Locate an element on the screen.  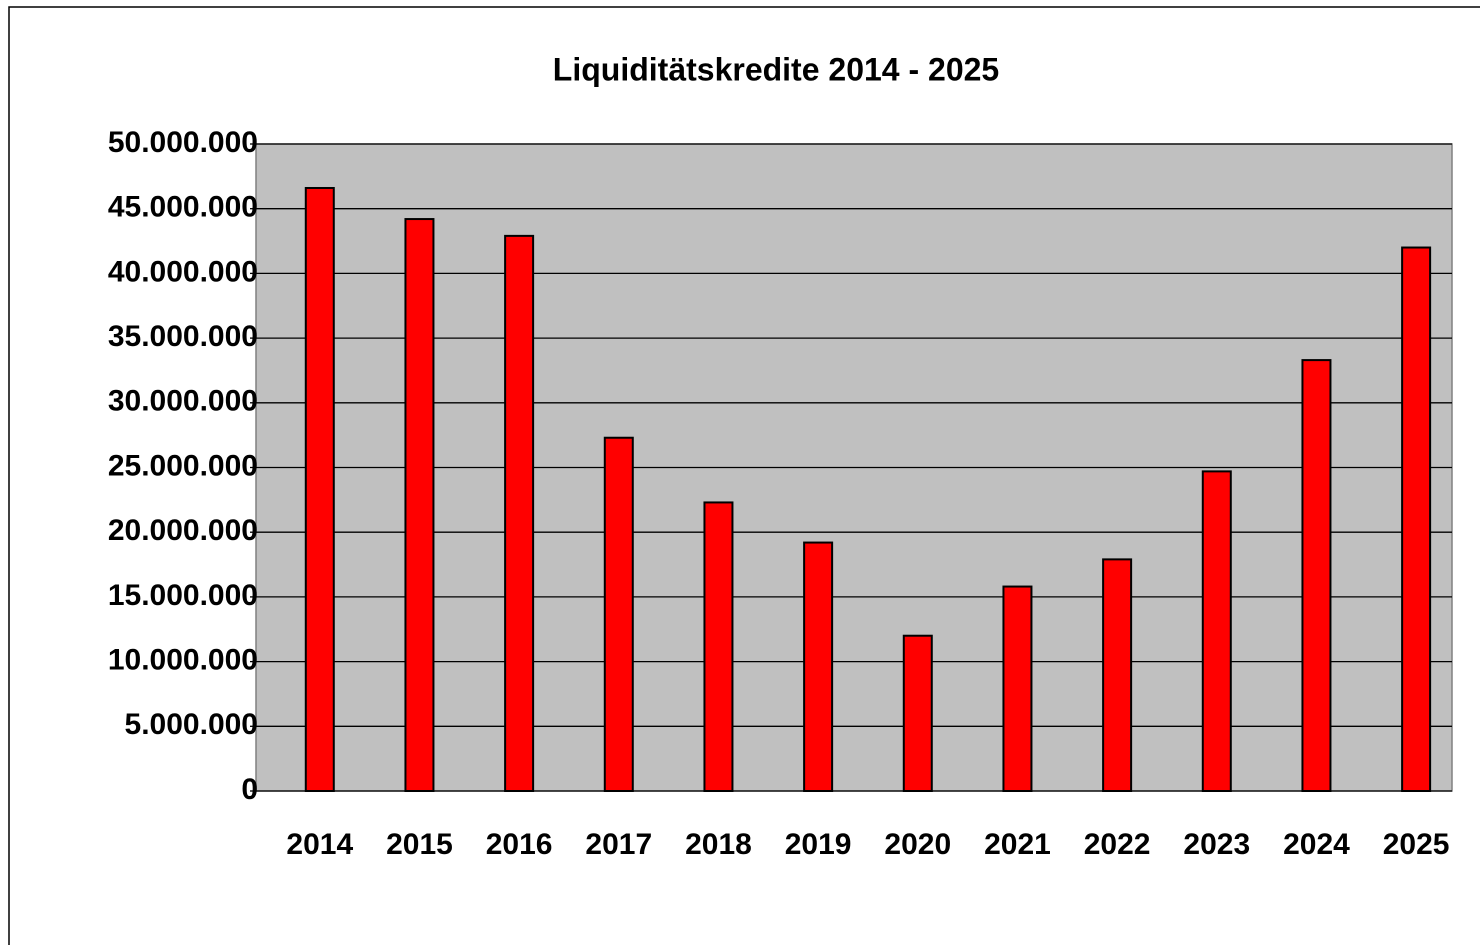
y-tick-label: 5.000.000 is located at coordinates (191, 724).